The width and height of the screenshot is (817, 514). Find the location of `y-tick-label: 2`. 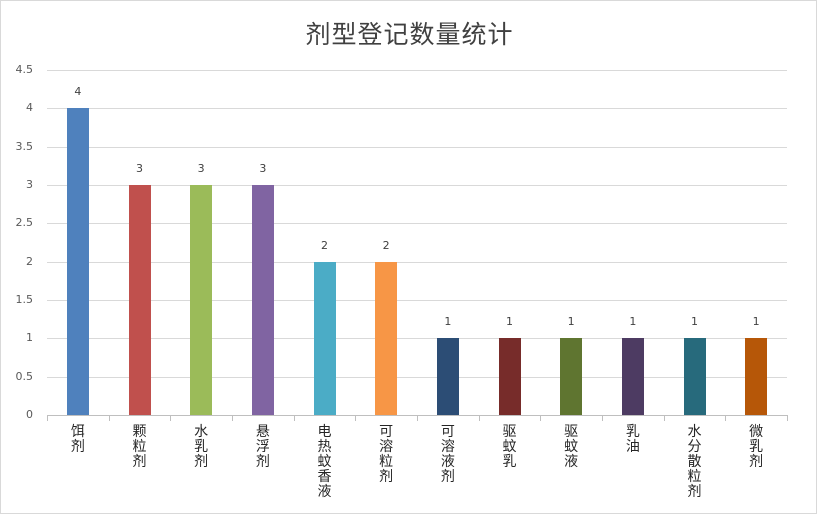

y-tick-label: 2 is located at coordinates (29, 261).